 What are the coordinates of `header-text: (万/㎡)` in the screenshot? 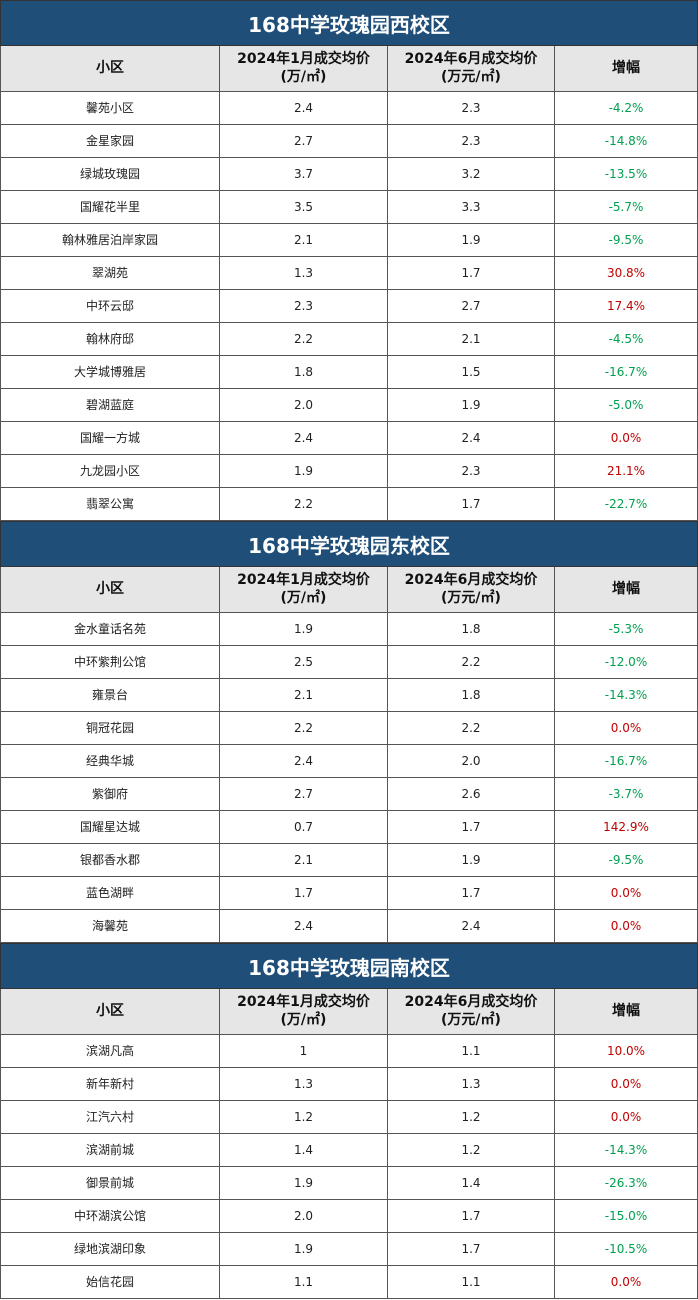 It's located at (303, 1019).